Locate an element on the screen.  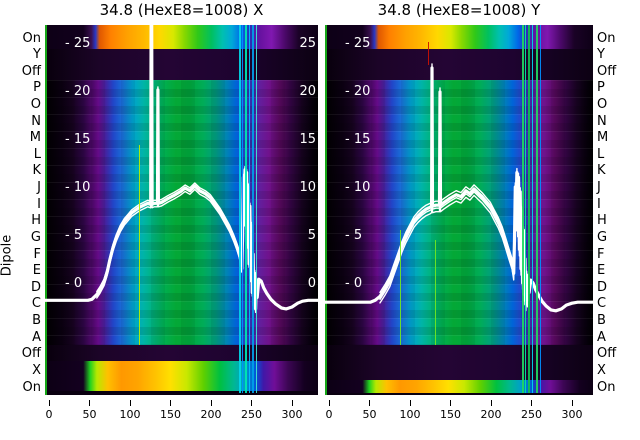
row-label-left-x-20: X is located at coordinates (36, 370).